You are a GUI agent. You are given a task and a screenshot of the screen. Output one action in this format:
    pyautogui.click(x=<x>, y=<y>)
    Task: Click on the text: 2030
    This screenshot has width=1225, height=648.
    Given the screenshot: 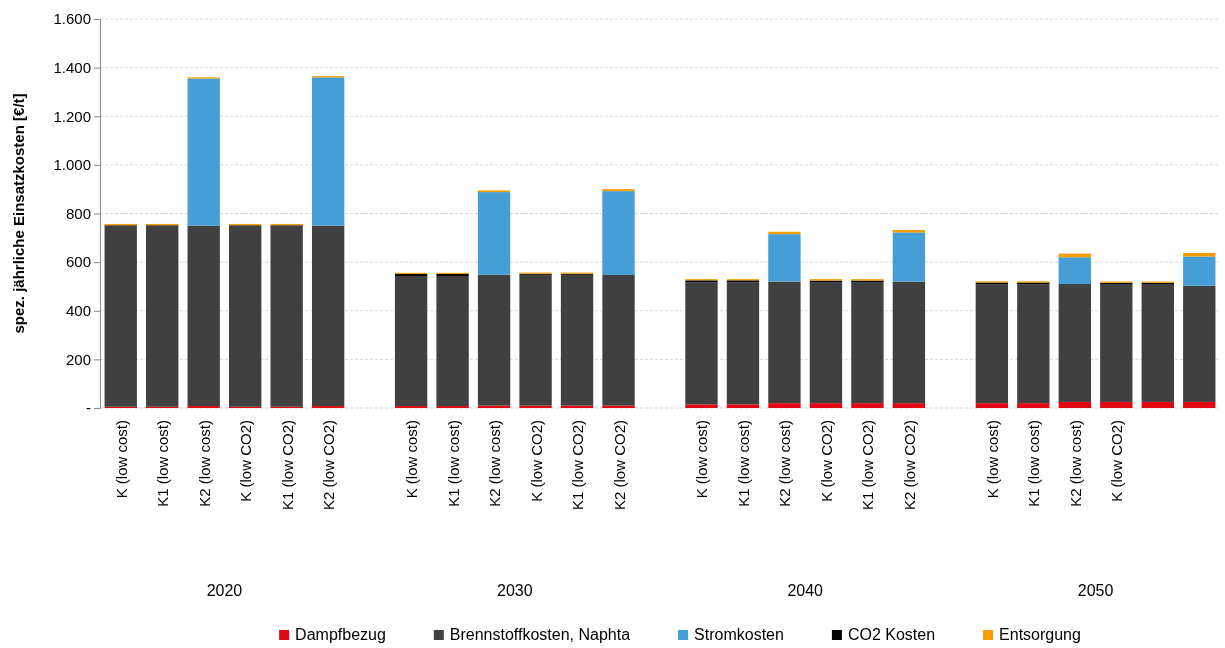 What is the action you would take?
    pyautogui.click(x=515, y=590)
    